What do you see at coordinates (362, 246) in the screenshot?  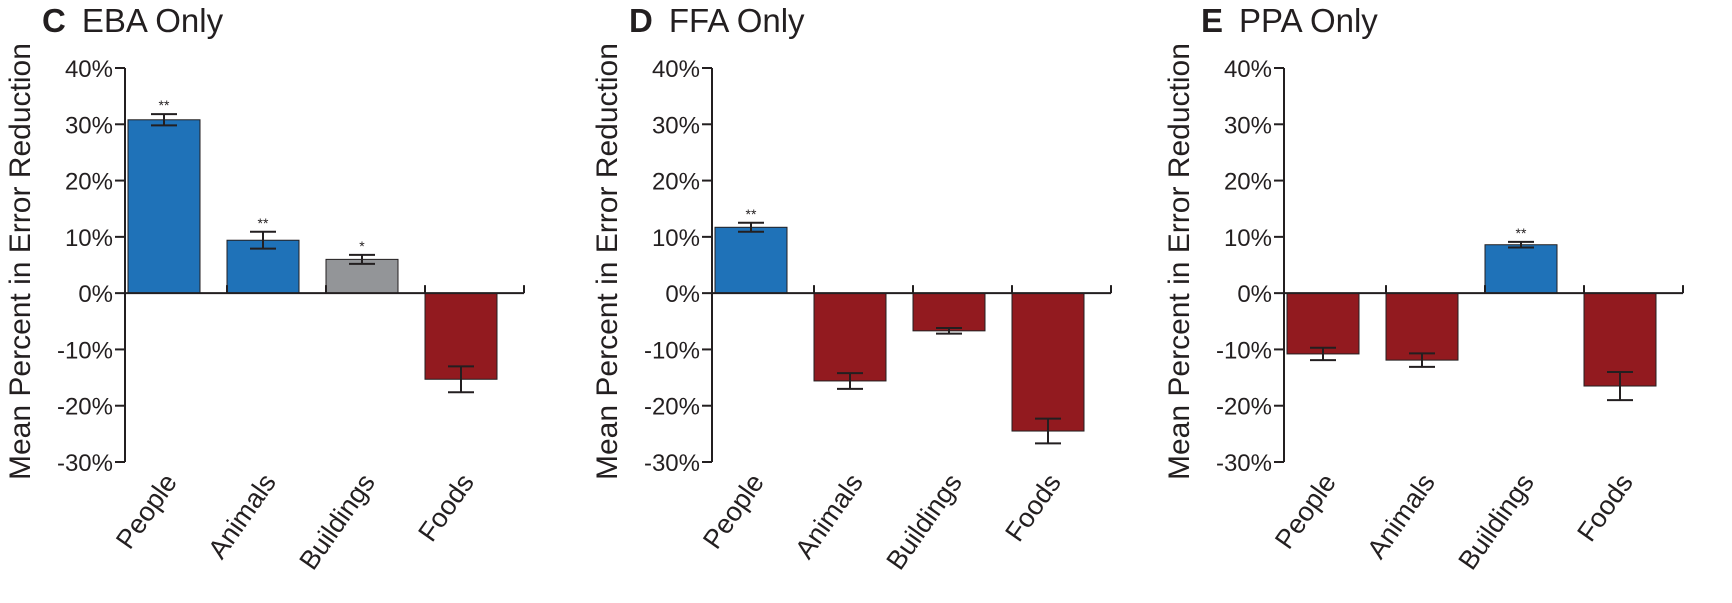 I see `significance-marker: *` at bounding box center [362, 246].